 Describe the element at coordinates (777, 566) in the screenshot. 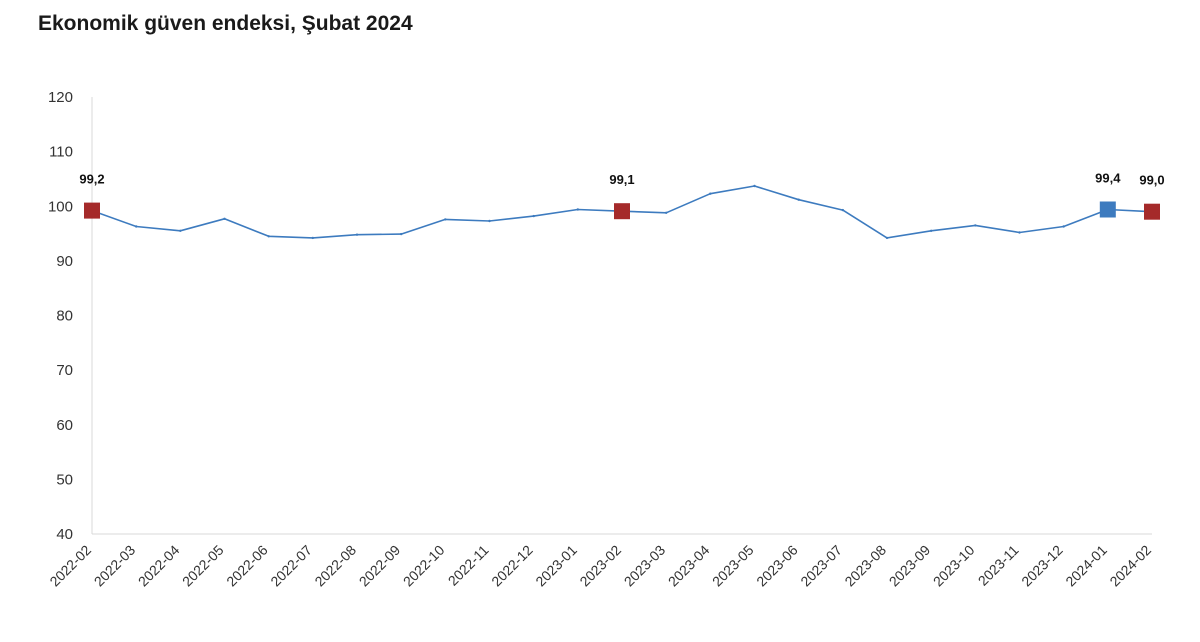

I see `x-tick-label: 2023-06` at that location.